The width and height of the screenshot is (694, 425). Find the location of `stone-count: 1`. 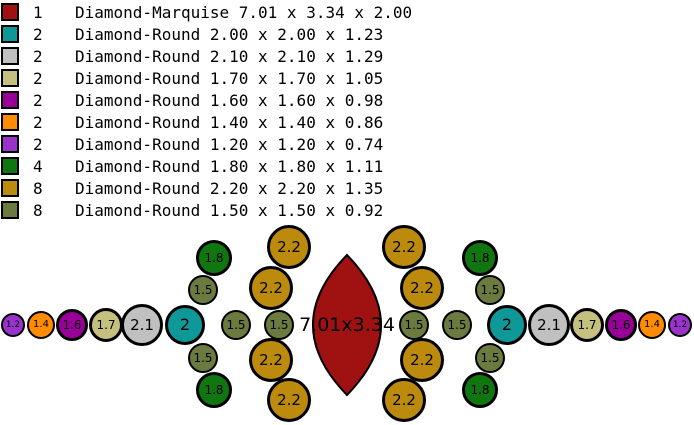

stone-count: 1 is located at coordinates (38, 12).